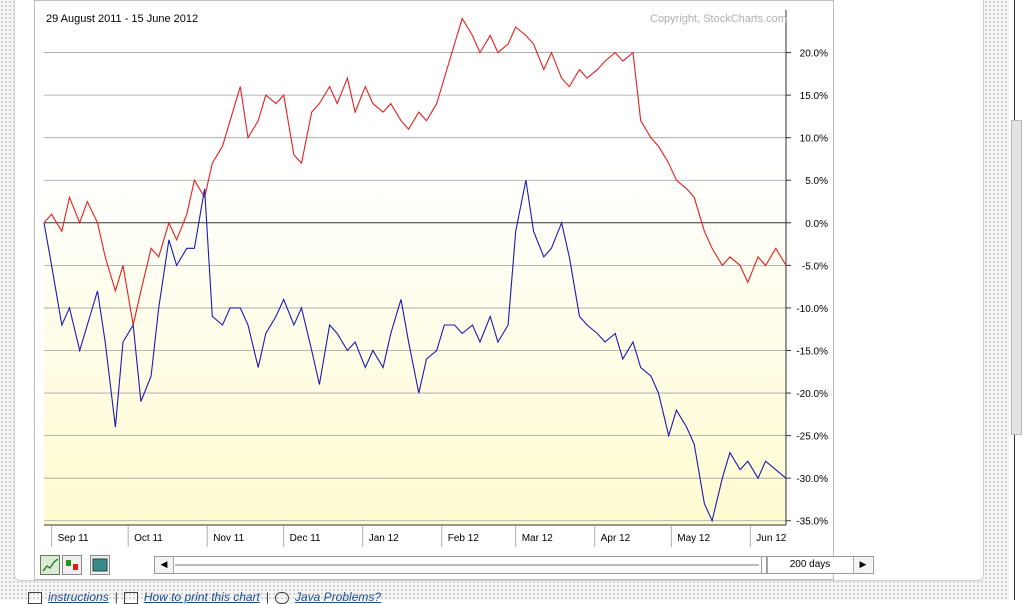  Describe the element at coordinates (464, 538) in the screenshot. I see `x-tick-label: Feb 12` at that location.